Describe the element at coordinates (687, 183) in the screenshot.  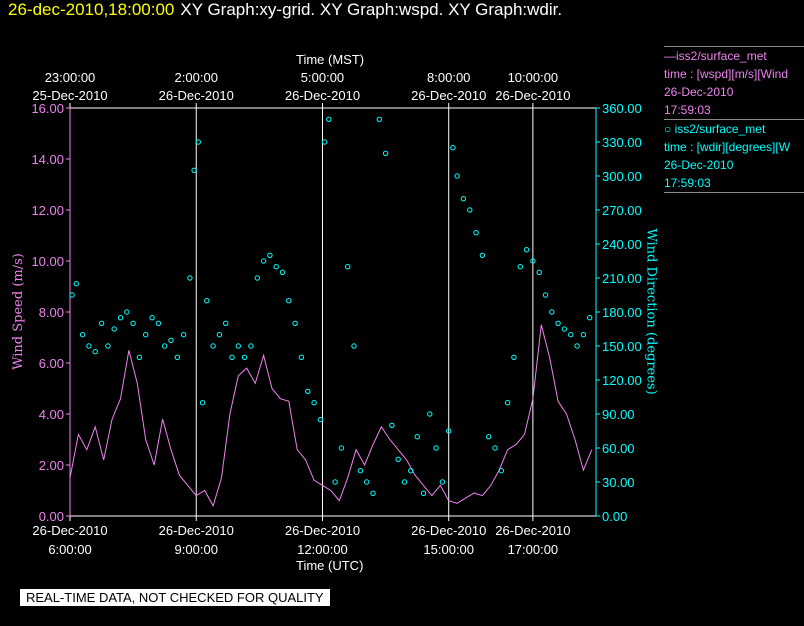
I see `legend-wdir-time: 17:59:03` at that location.